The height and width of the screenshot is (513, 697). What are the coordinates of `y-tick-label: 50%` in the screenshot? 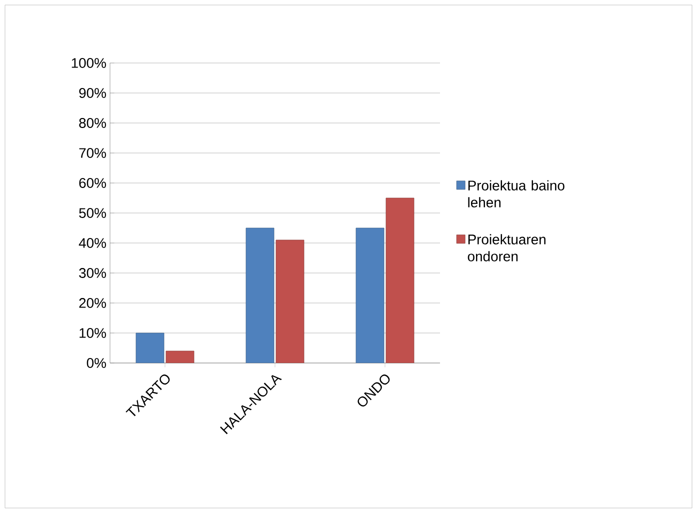 It's located at (92, 213).